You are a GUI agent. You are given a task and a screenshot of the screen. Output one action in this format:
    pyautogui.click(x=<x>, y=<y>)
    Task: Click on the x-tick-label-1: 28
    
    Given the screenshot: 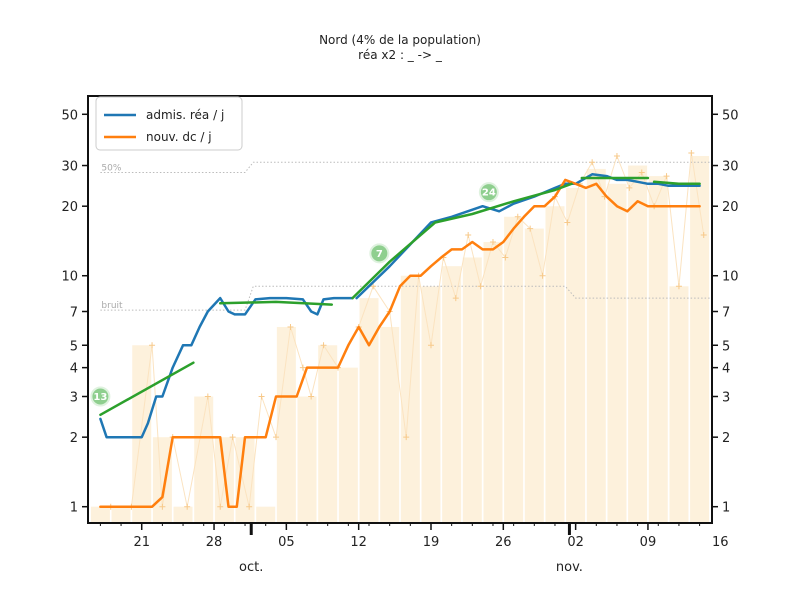 What is the action you would take?
    pyautogui.click(x=214, y=542)
    